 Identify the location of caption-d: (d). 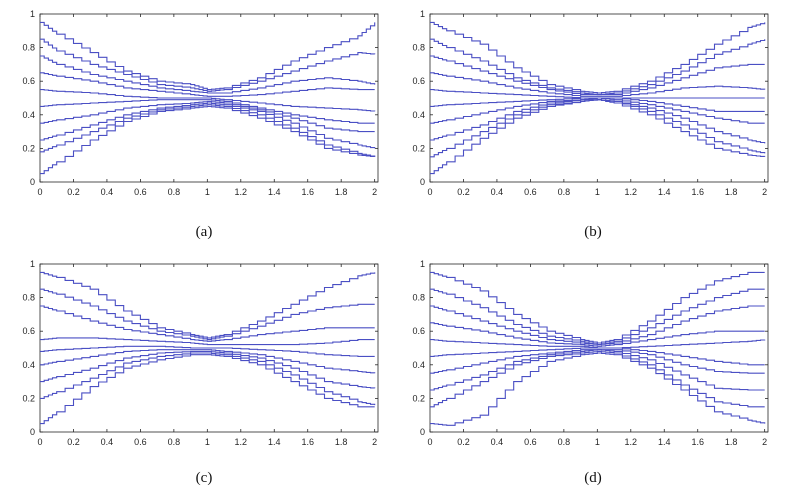
(593, 478).